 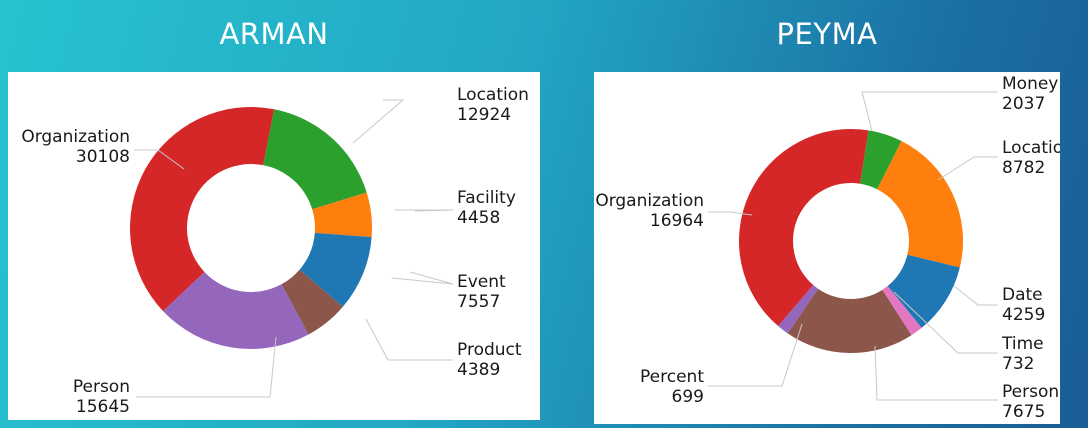 What do you see at coordinates (274, 34) in the screenshot?
I see `arman-title: ARMAN` at bounding box center [274, 34].